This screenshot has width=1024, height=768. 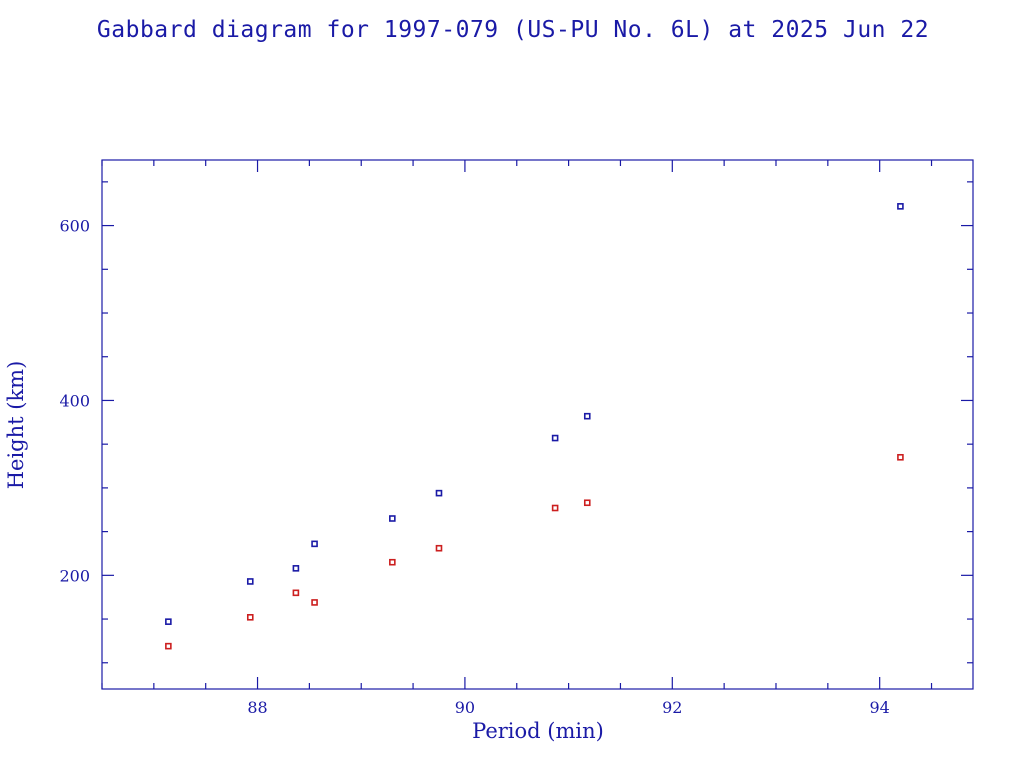 I want to click on x-tick-label: 92, so click(x=672, y=707).